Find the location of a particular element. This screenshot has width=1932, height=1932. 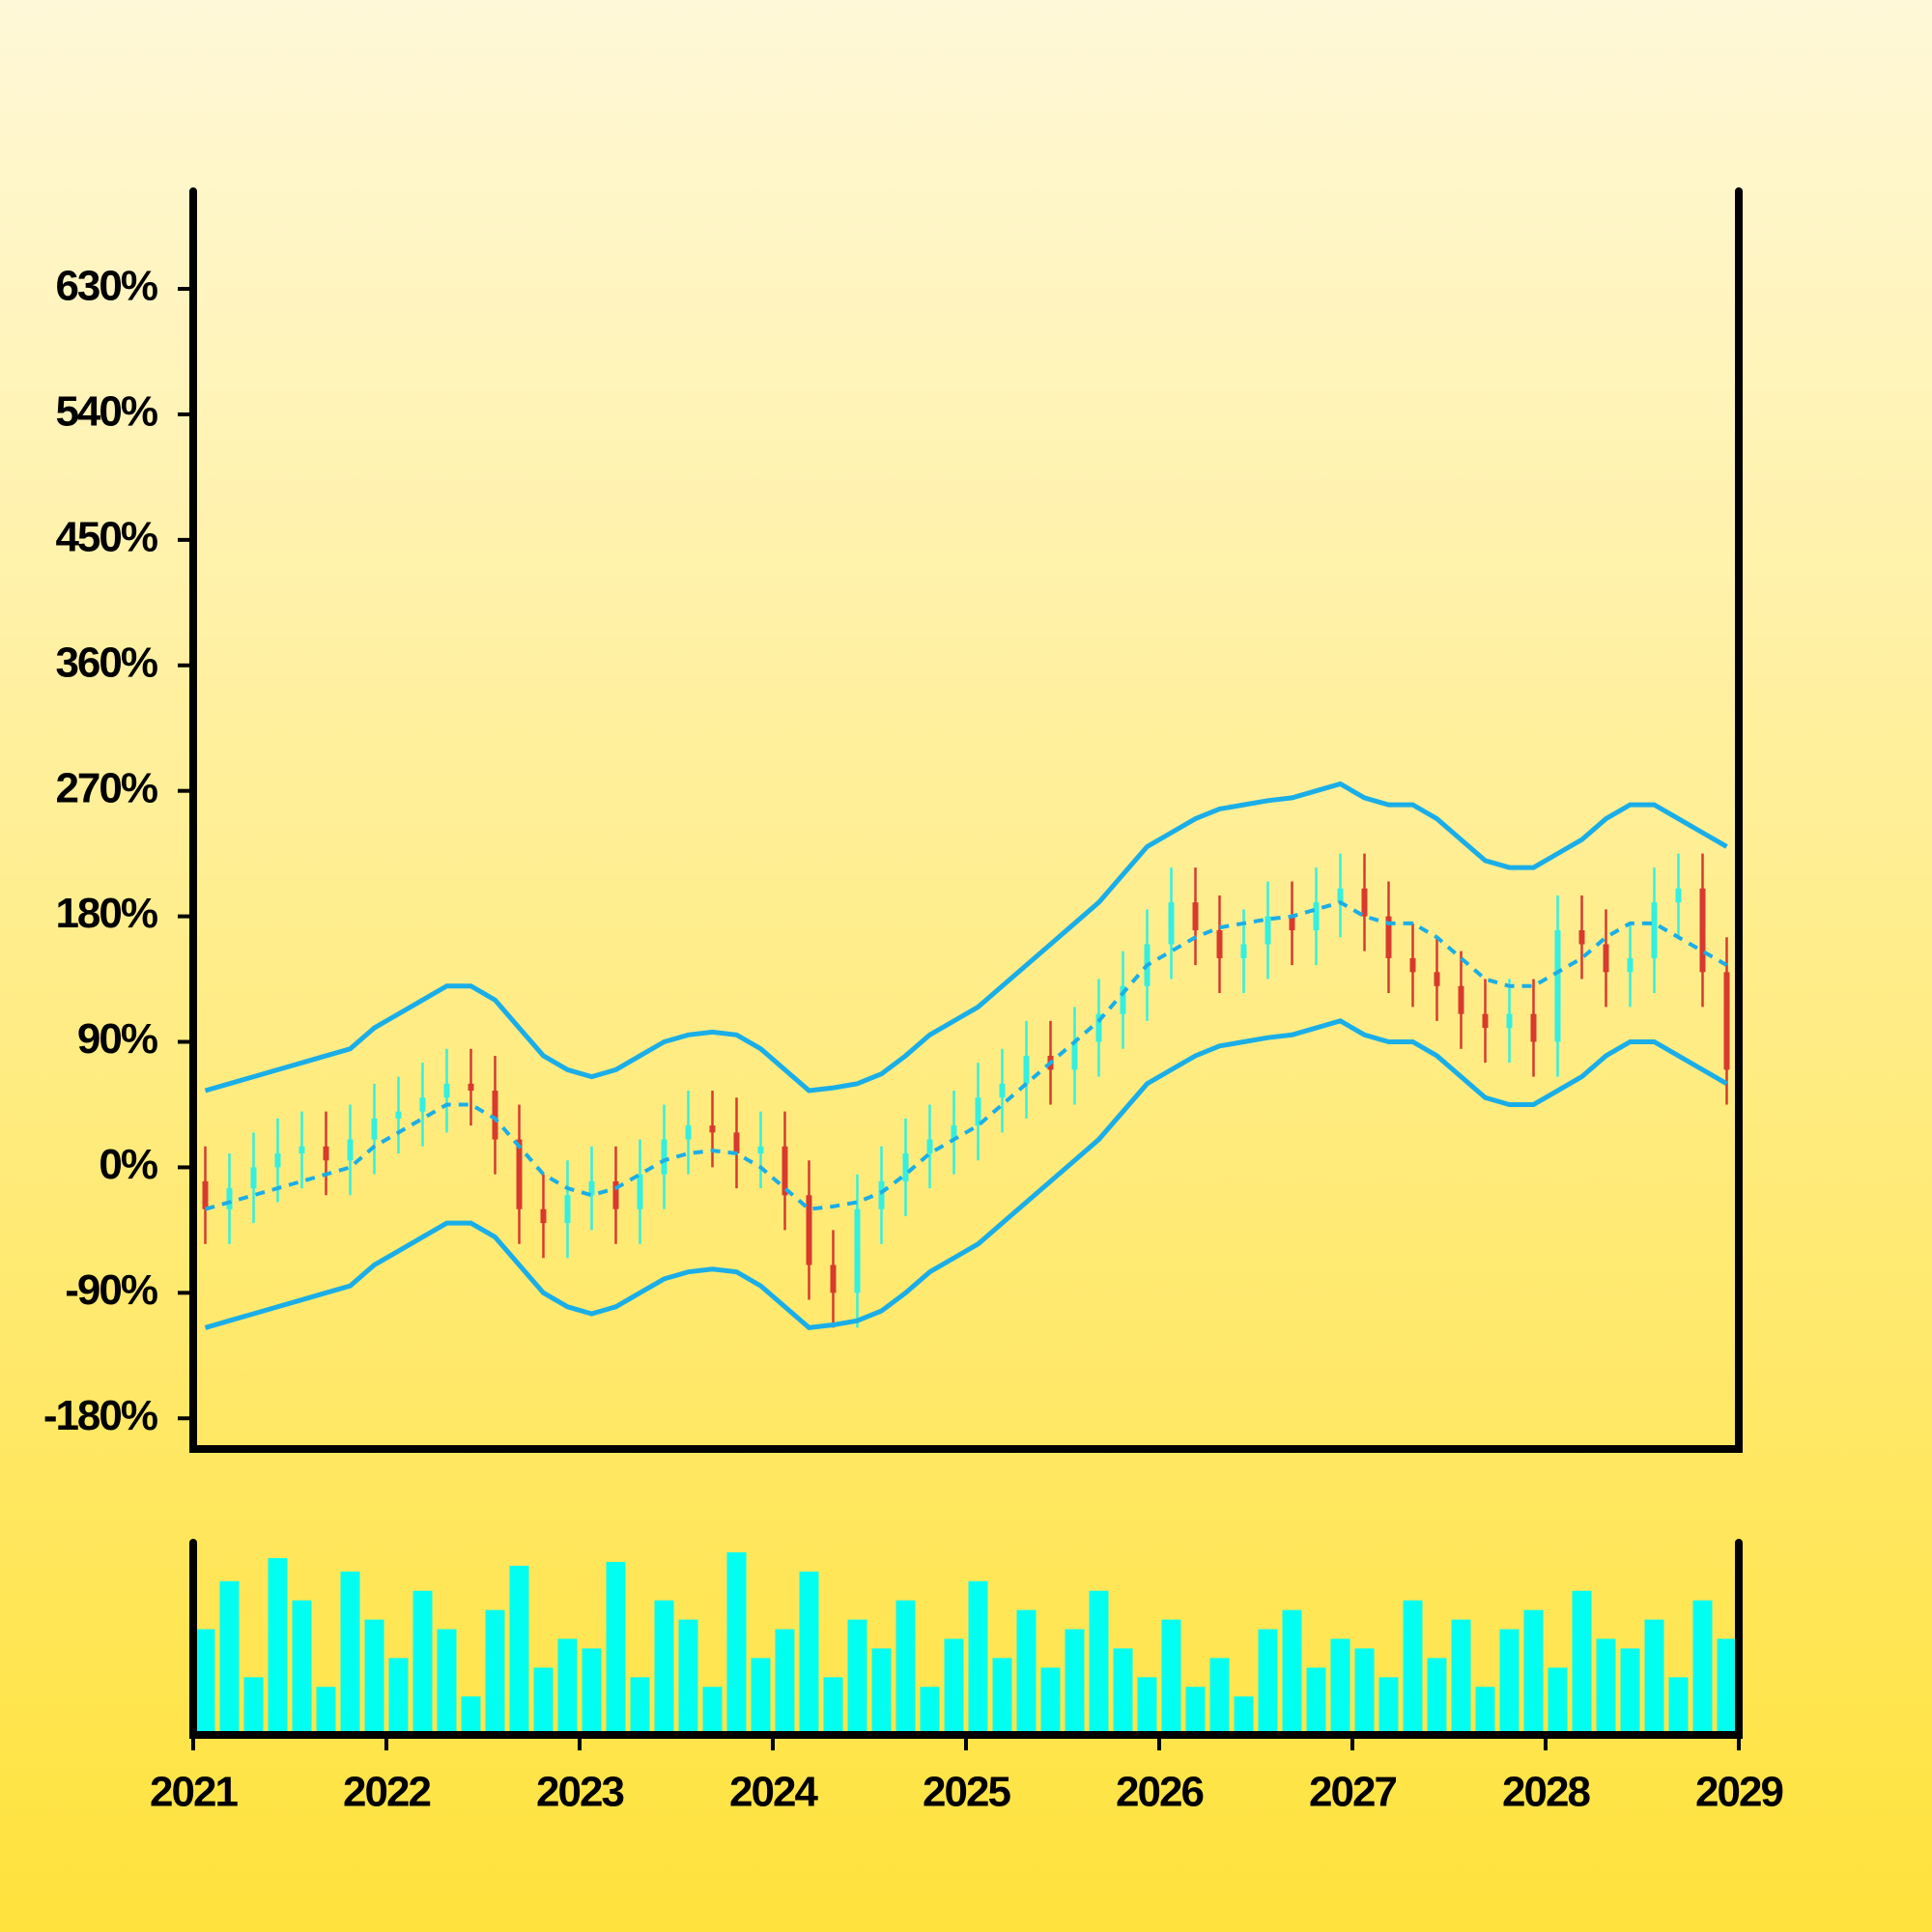

x-tick-label: 2022 is located at coordinates (386, 1792).